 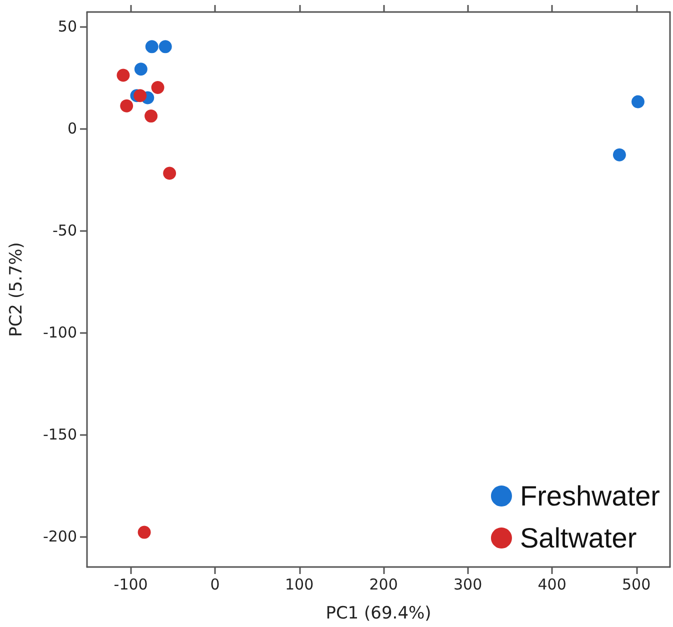 I want to click on legend-label: Saltwater, so click(x=578, y=538).